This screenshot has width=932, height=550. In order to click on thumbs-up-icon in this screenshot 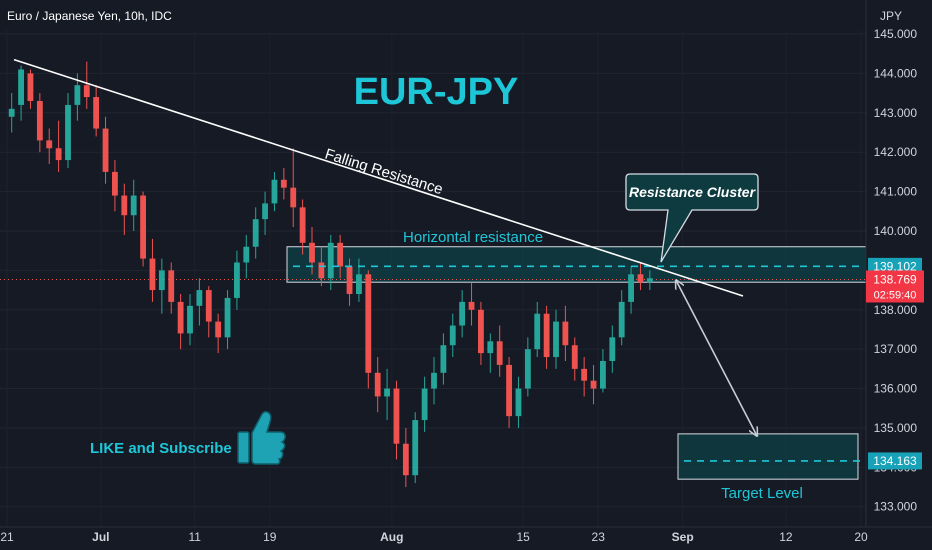, I will do `click(262, 437)`.